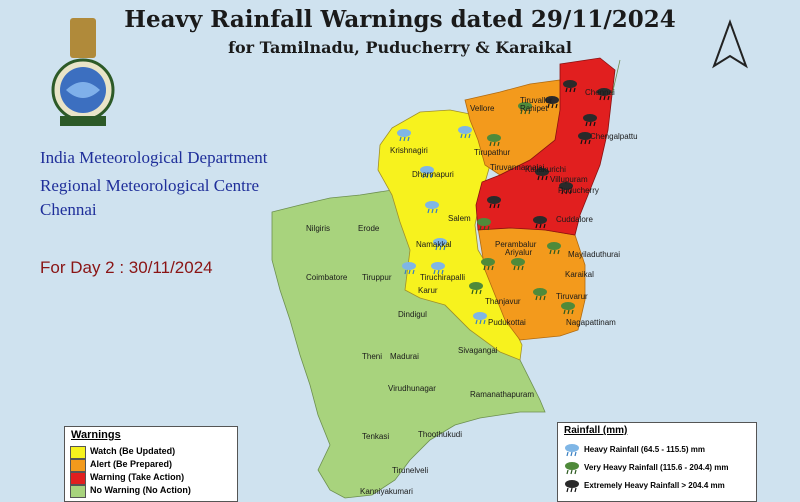 The image size is (800, 502). I want to click on legend-swatch-warning, so click(78, 478).